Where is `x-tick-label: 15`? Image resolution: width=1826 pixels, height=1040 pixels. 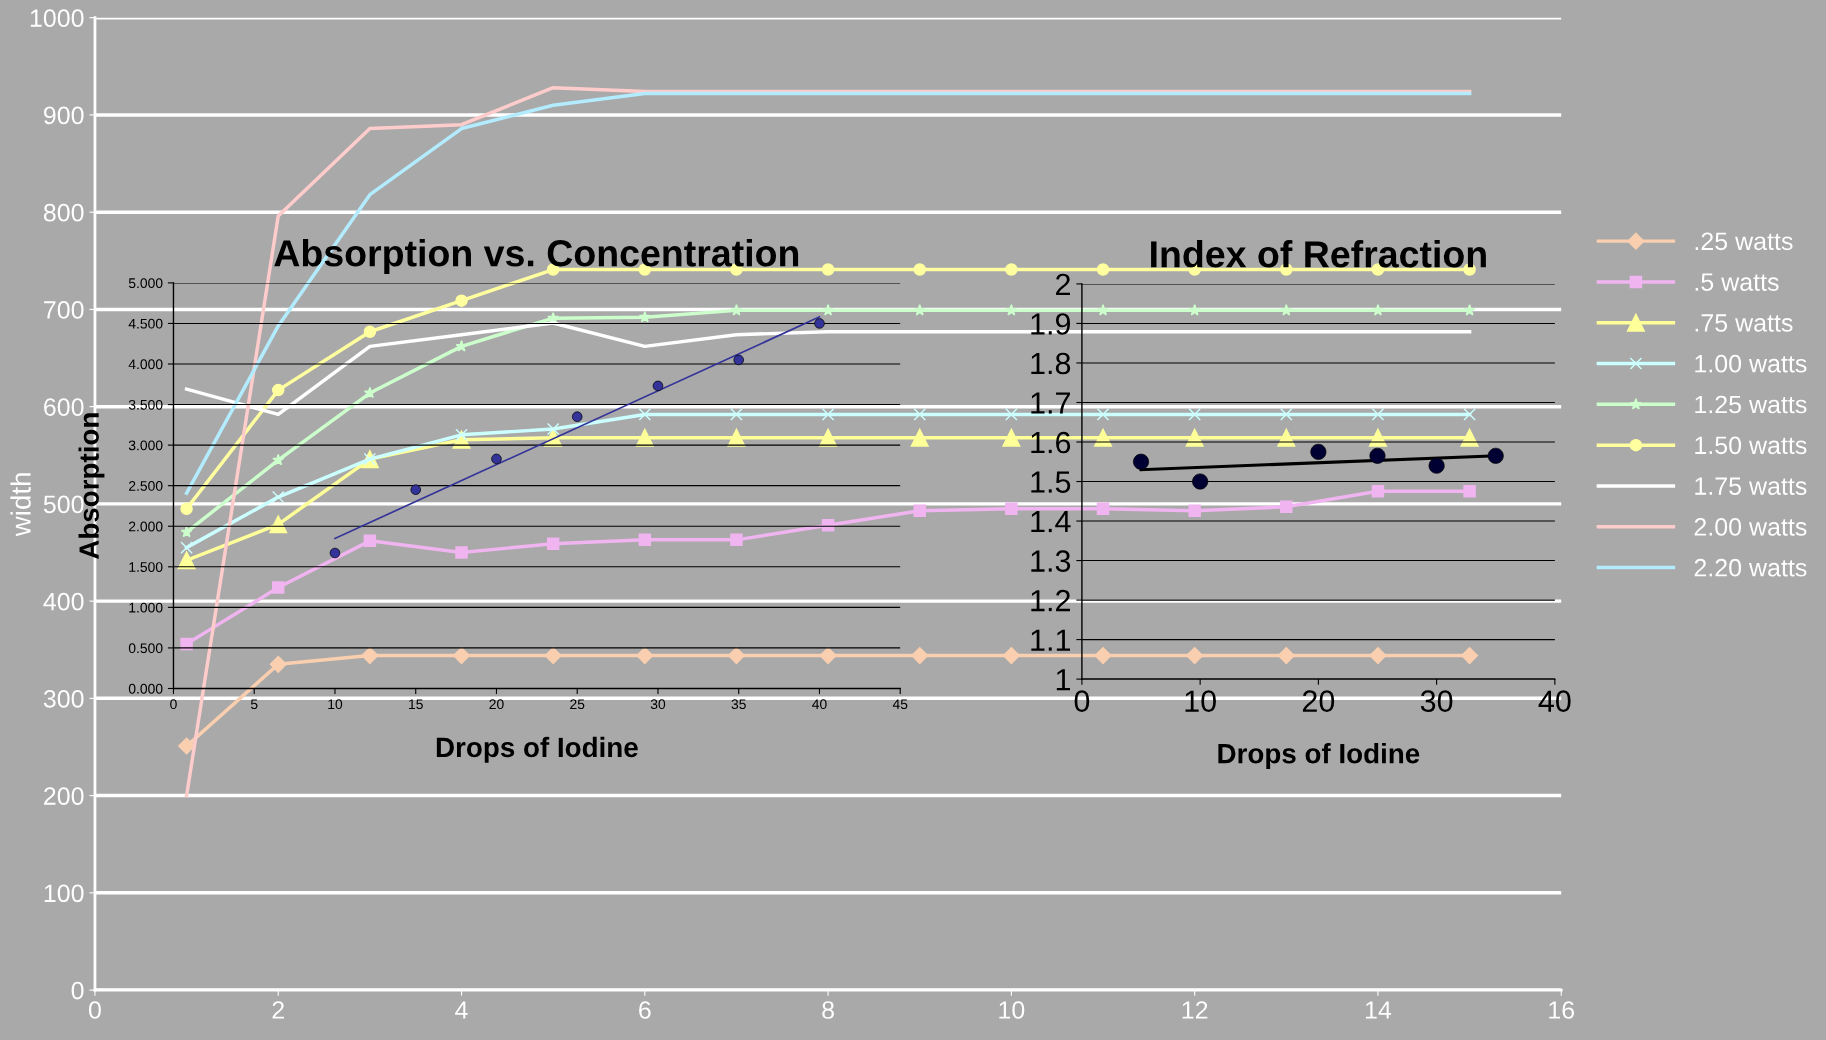 x-tick-label: 15 is located at coordinates (416, 704).